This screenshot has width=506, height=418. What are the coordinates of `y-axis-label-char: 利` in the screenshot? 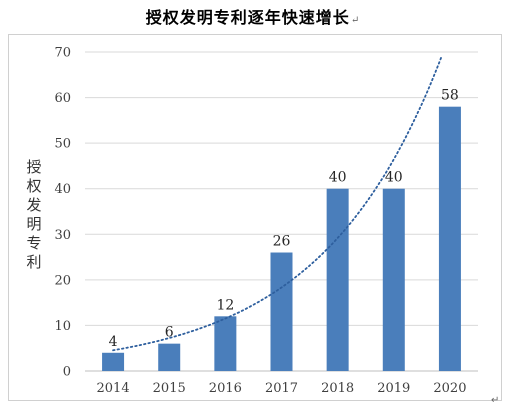 It's located at (34, 262).